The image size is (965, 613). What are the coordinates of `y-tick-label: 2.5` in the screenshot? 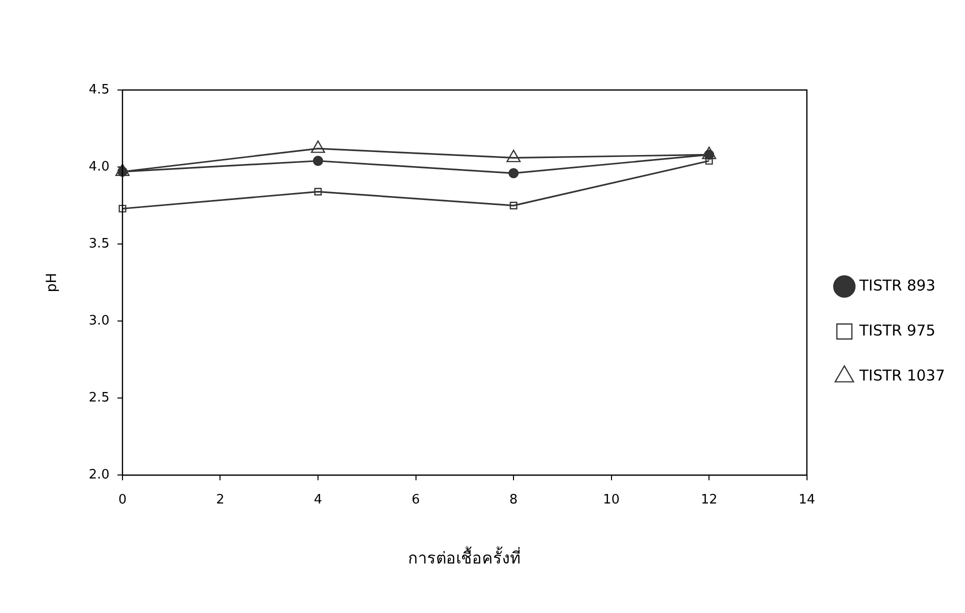 It's located at (99, 398).